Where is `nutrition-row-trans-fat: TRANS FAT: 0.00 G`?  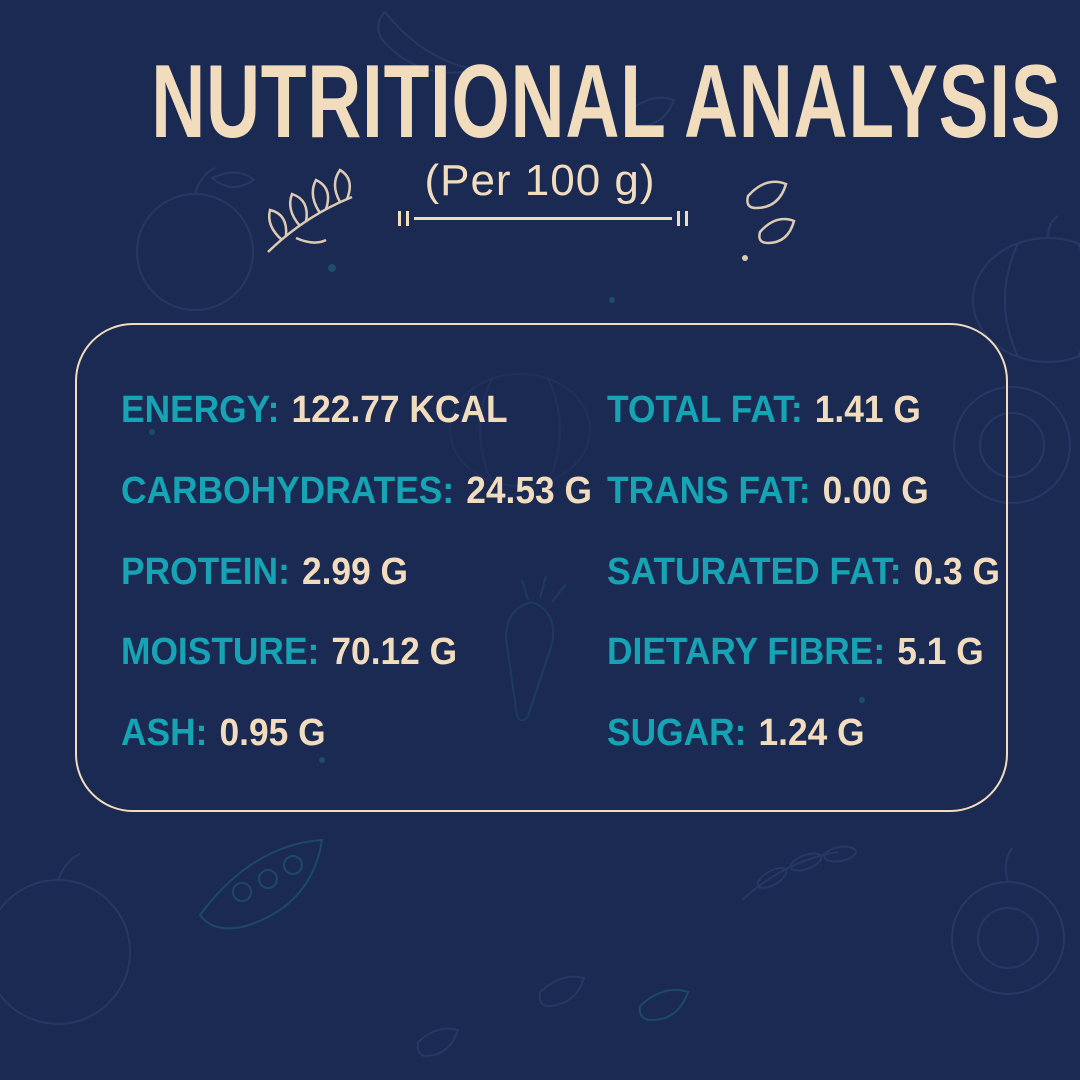 nutrition-row-trans-fat: TRANS FAT: 0.00 G is located at coordinates (803, 491).